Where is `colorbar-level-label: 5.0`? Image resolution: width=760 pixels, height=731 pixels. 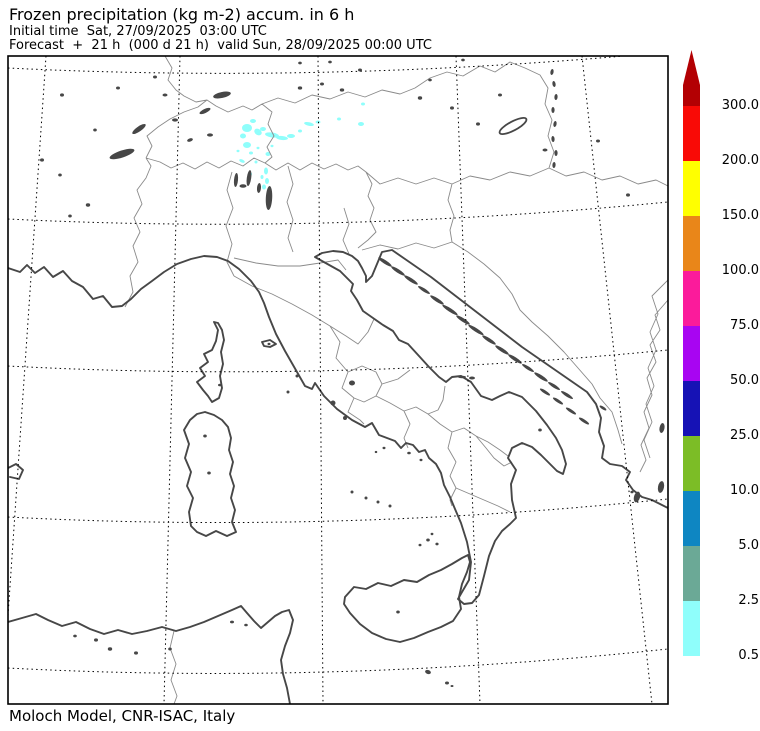
colorbar-level-label: 5.0 is located at coordinates (748, 545).